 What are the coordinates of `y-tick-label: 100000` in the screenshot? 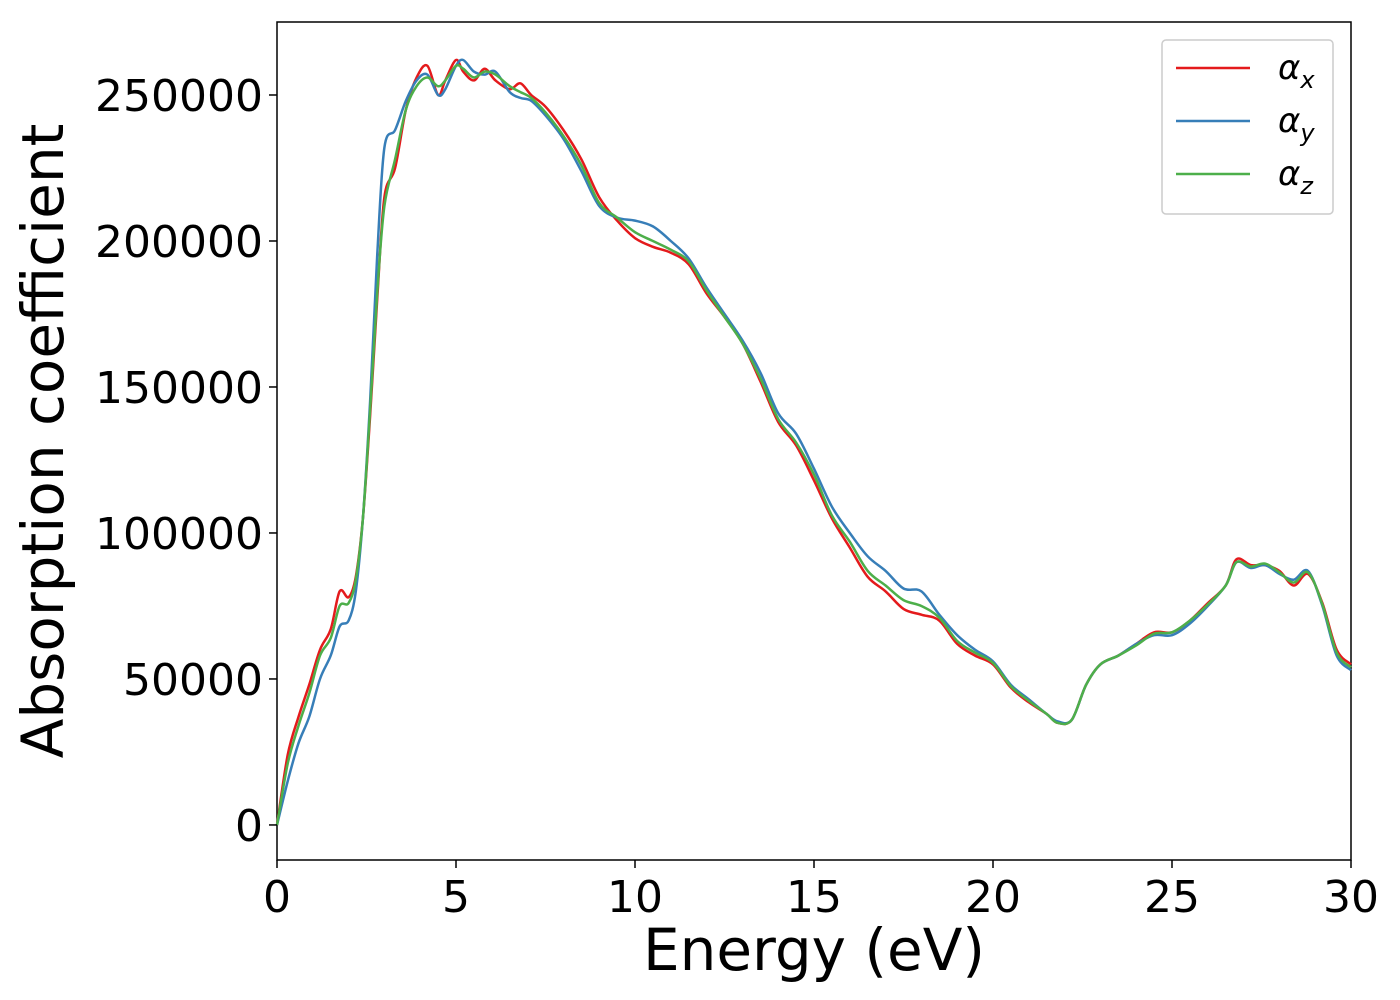 It's located at (179, 534).